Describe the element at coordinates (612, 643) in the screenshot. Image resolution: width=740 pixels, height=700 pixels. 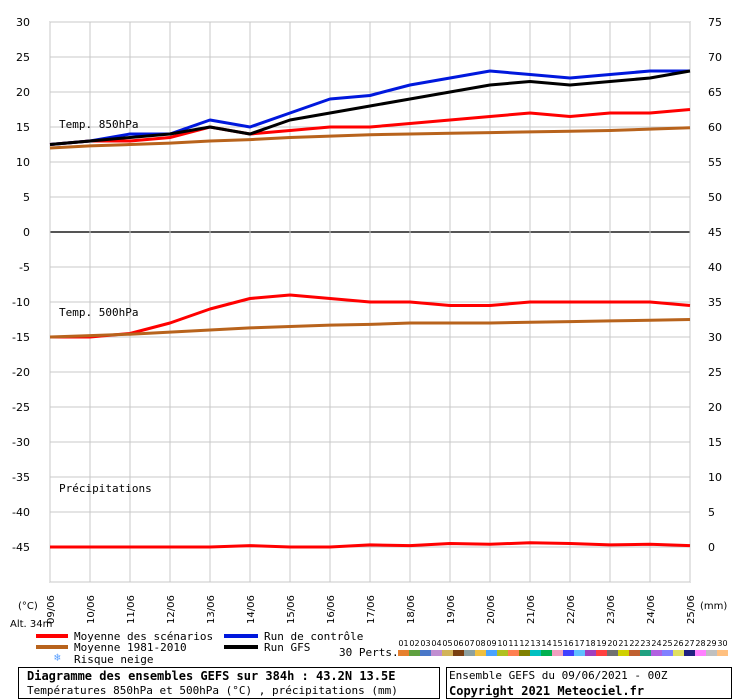
I see `pert-number: 20` at that location.